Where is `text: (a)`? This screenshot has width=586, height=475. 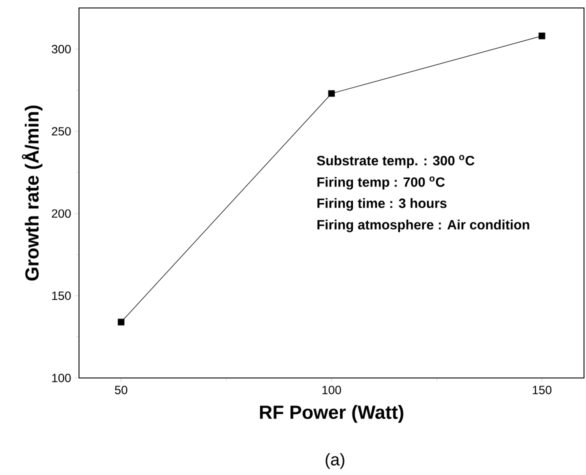
text: (a) is located at coordinates (335, 461).